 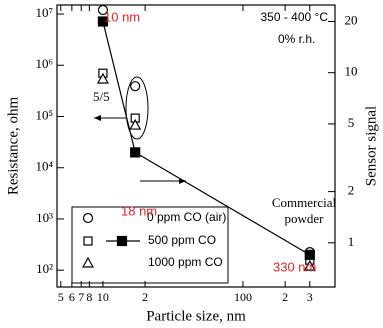 I want to click on legend-label: 500 ppm CO, so click(x=182, y=240).